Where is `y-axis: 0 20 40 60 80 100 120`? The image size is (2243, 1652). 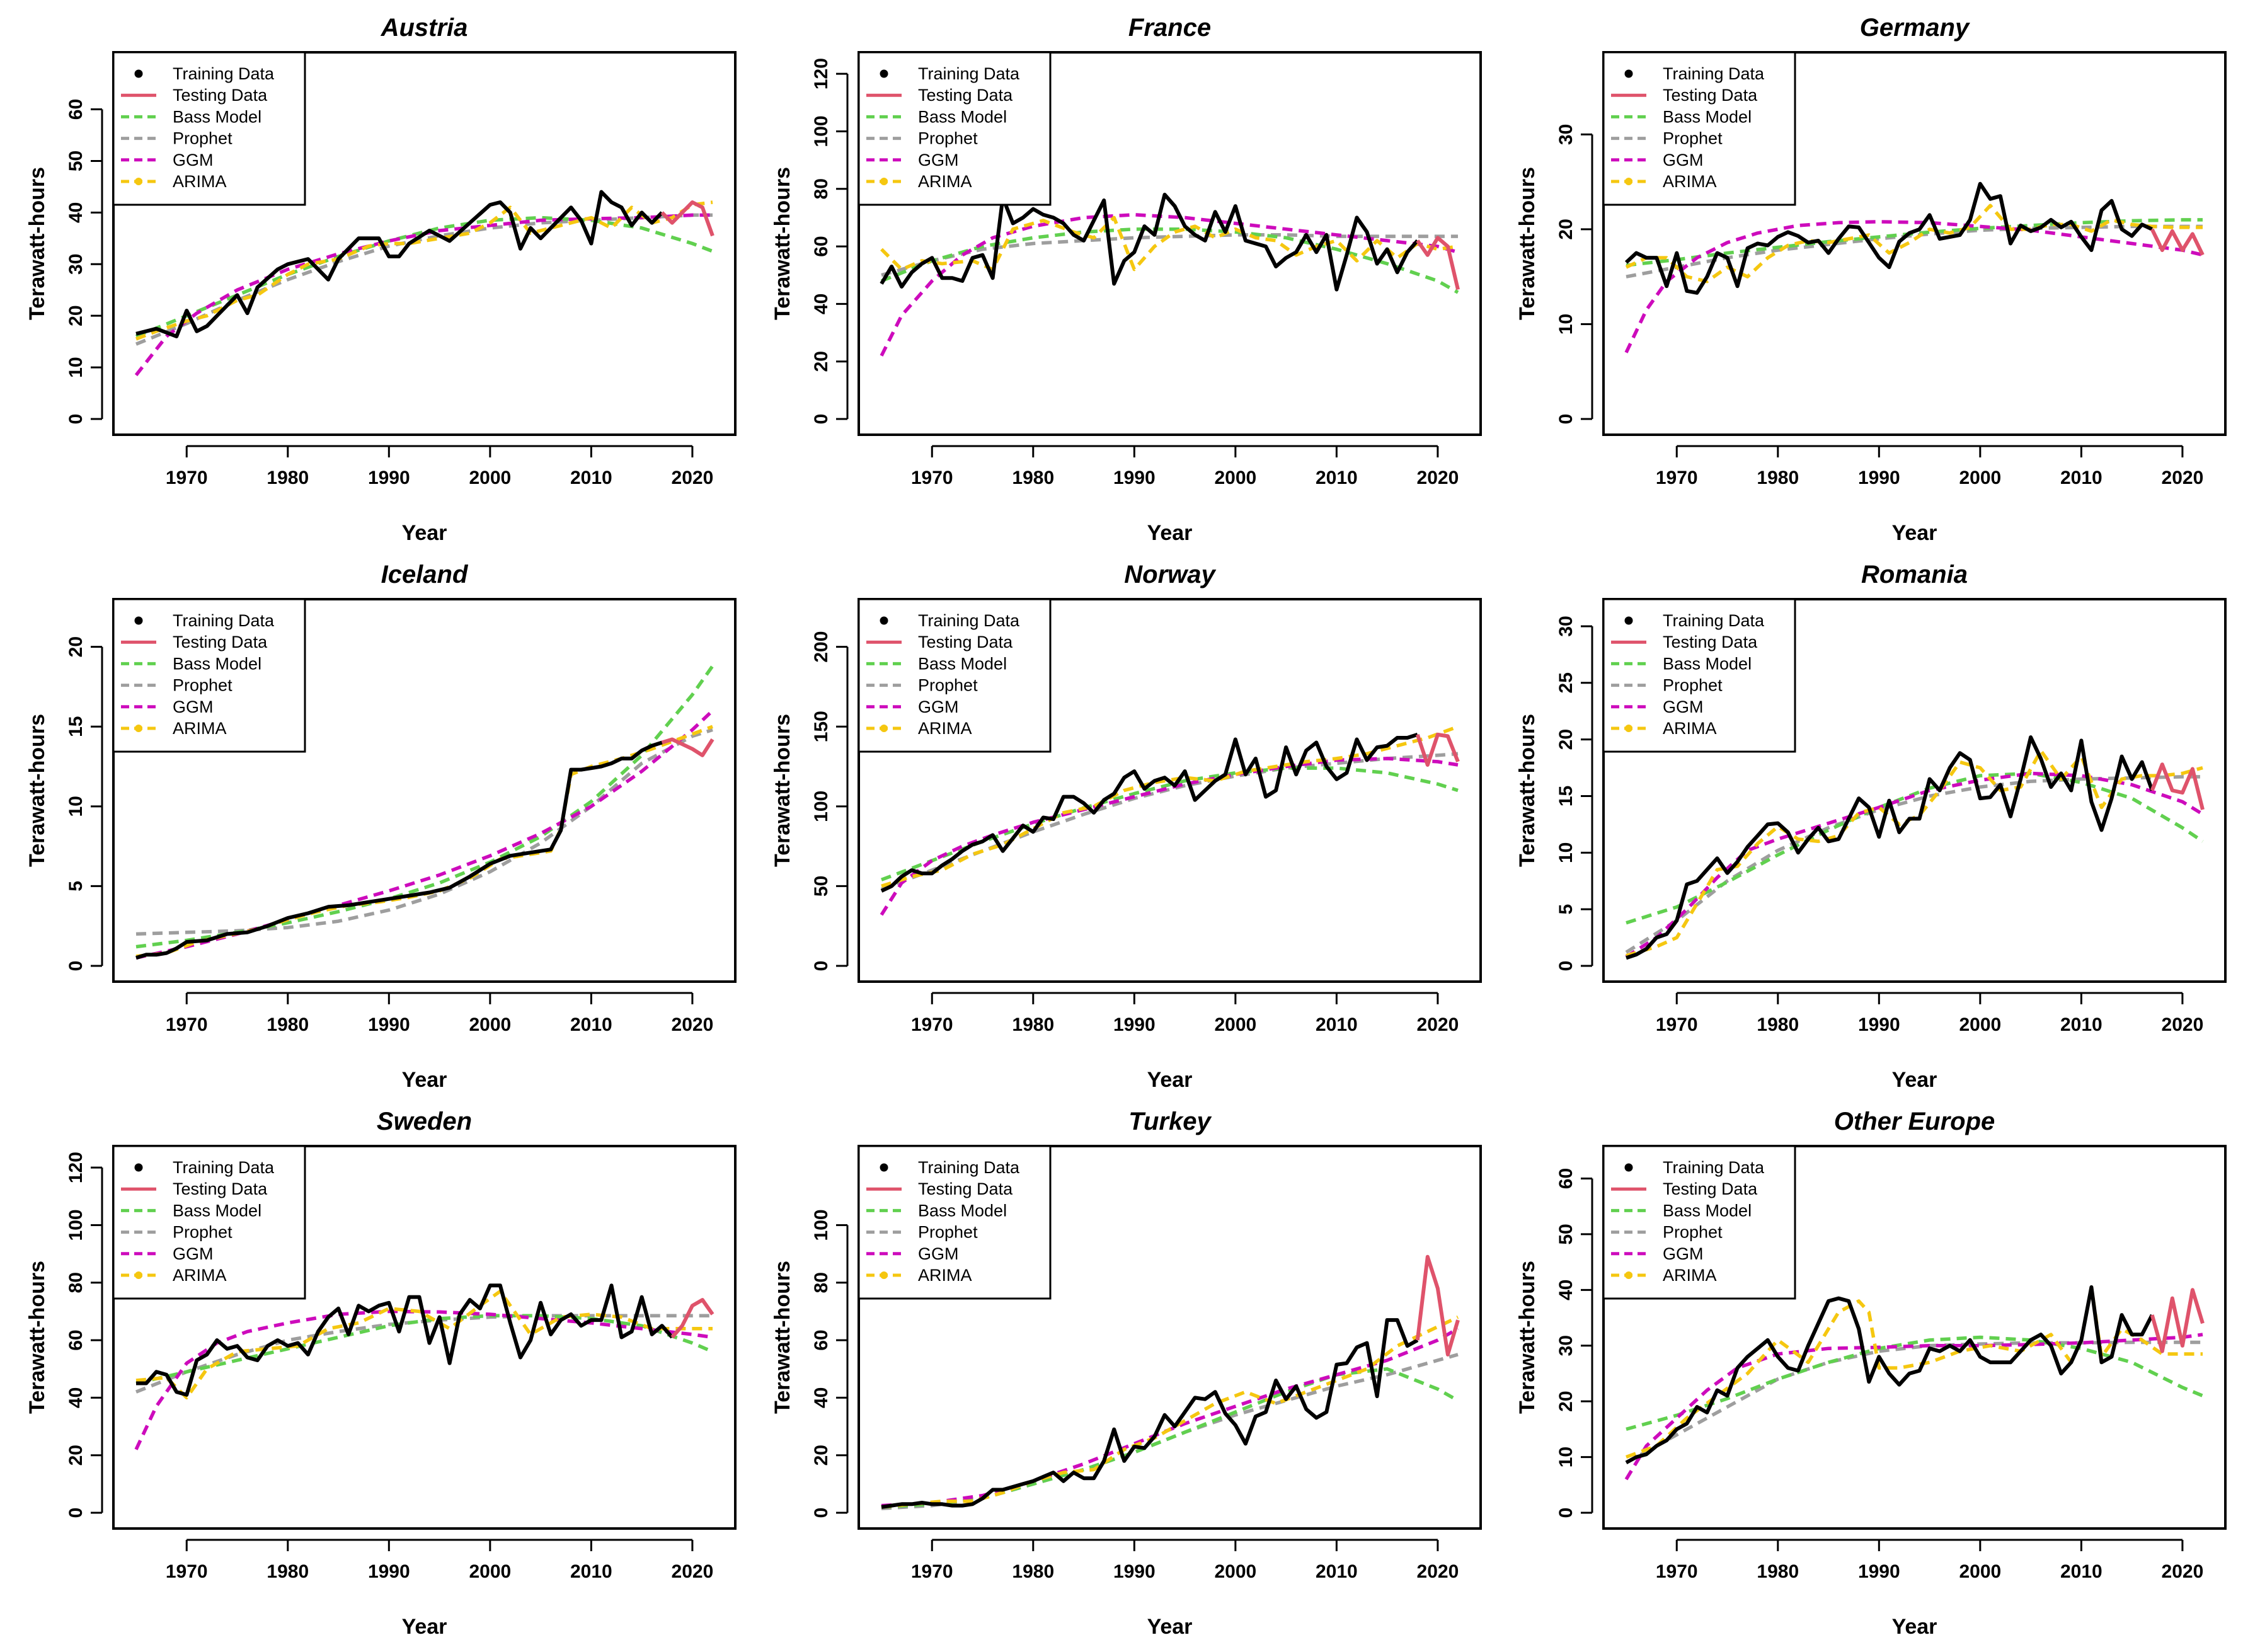
y-axis: 0 20 40 60 80 100 120 is located at coordinates (830, 241).